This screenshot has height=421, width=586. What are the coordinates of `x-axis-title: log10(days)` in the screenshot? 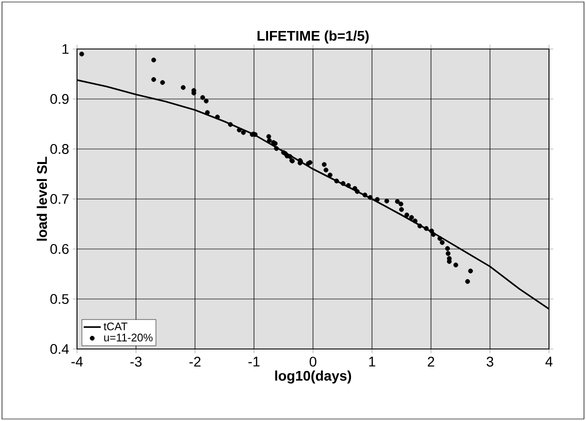 It's located at (313, 377).